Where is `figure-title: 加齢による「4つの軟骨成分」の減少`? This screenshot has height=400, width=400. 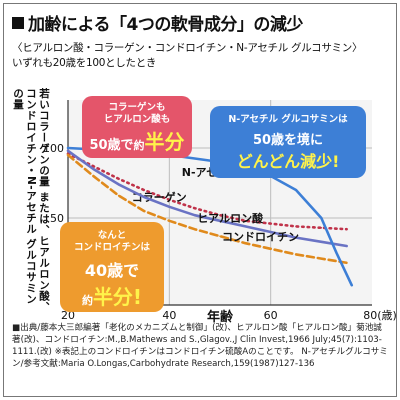
figure-title: 加齢による「4つの軟骨成分」の減少 is located at coordinates (157, 22).